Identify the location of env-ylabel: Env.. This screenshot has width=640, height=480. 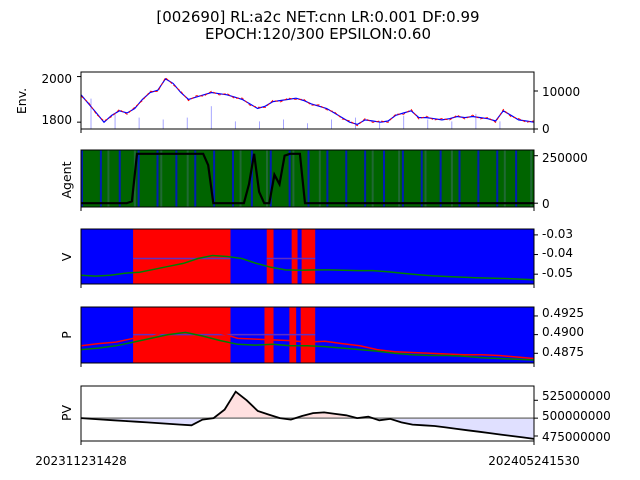
(21, 101).